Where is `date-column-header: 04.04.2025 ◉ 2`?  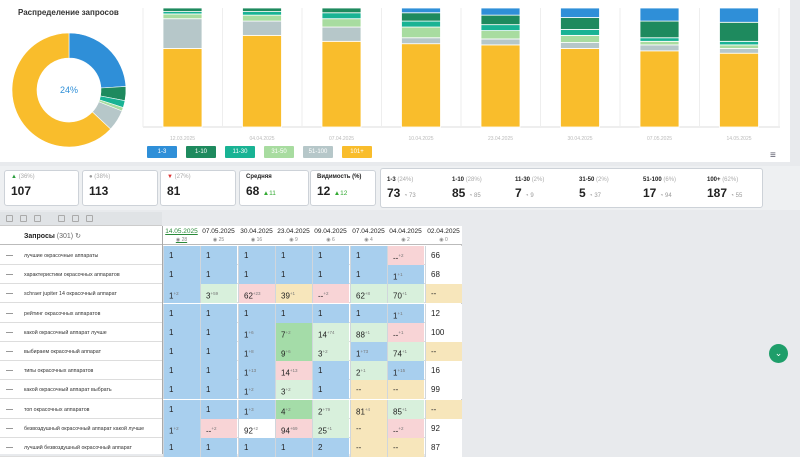
date-column-header: 04.04.2025 ◉ 2 is located at coordinates (405, 236).